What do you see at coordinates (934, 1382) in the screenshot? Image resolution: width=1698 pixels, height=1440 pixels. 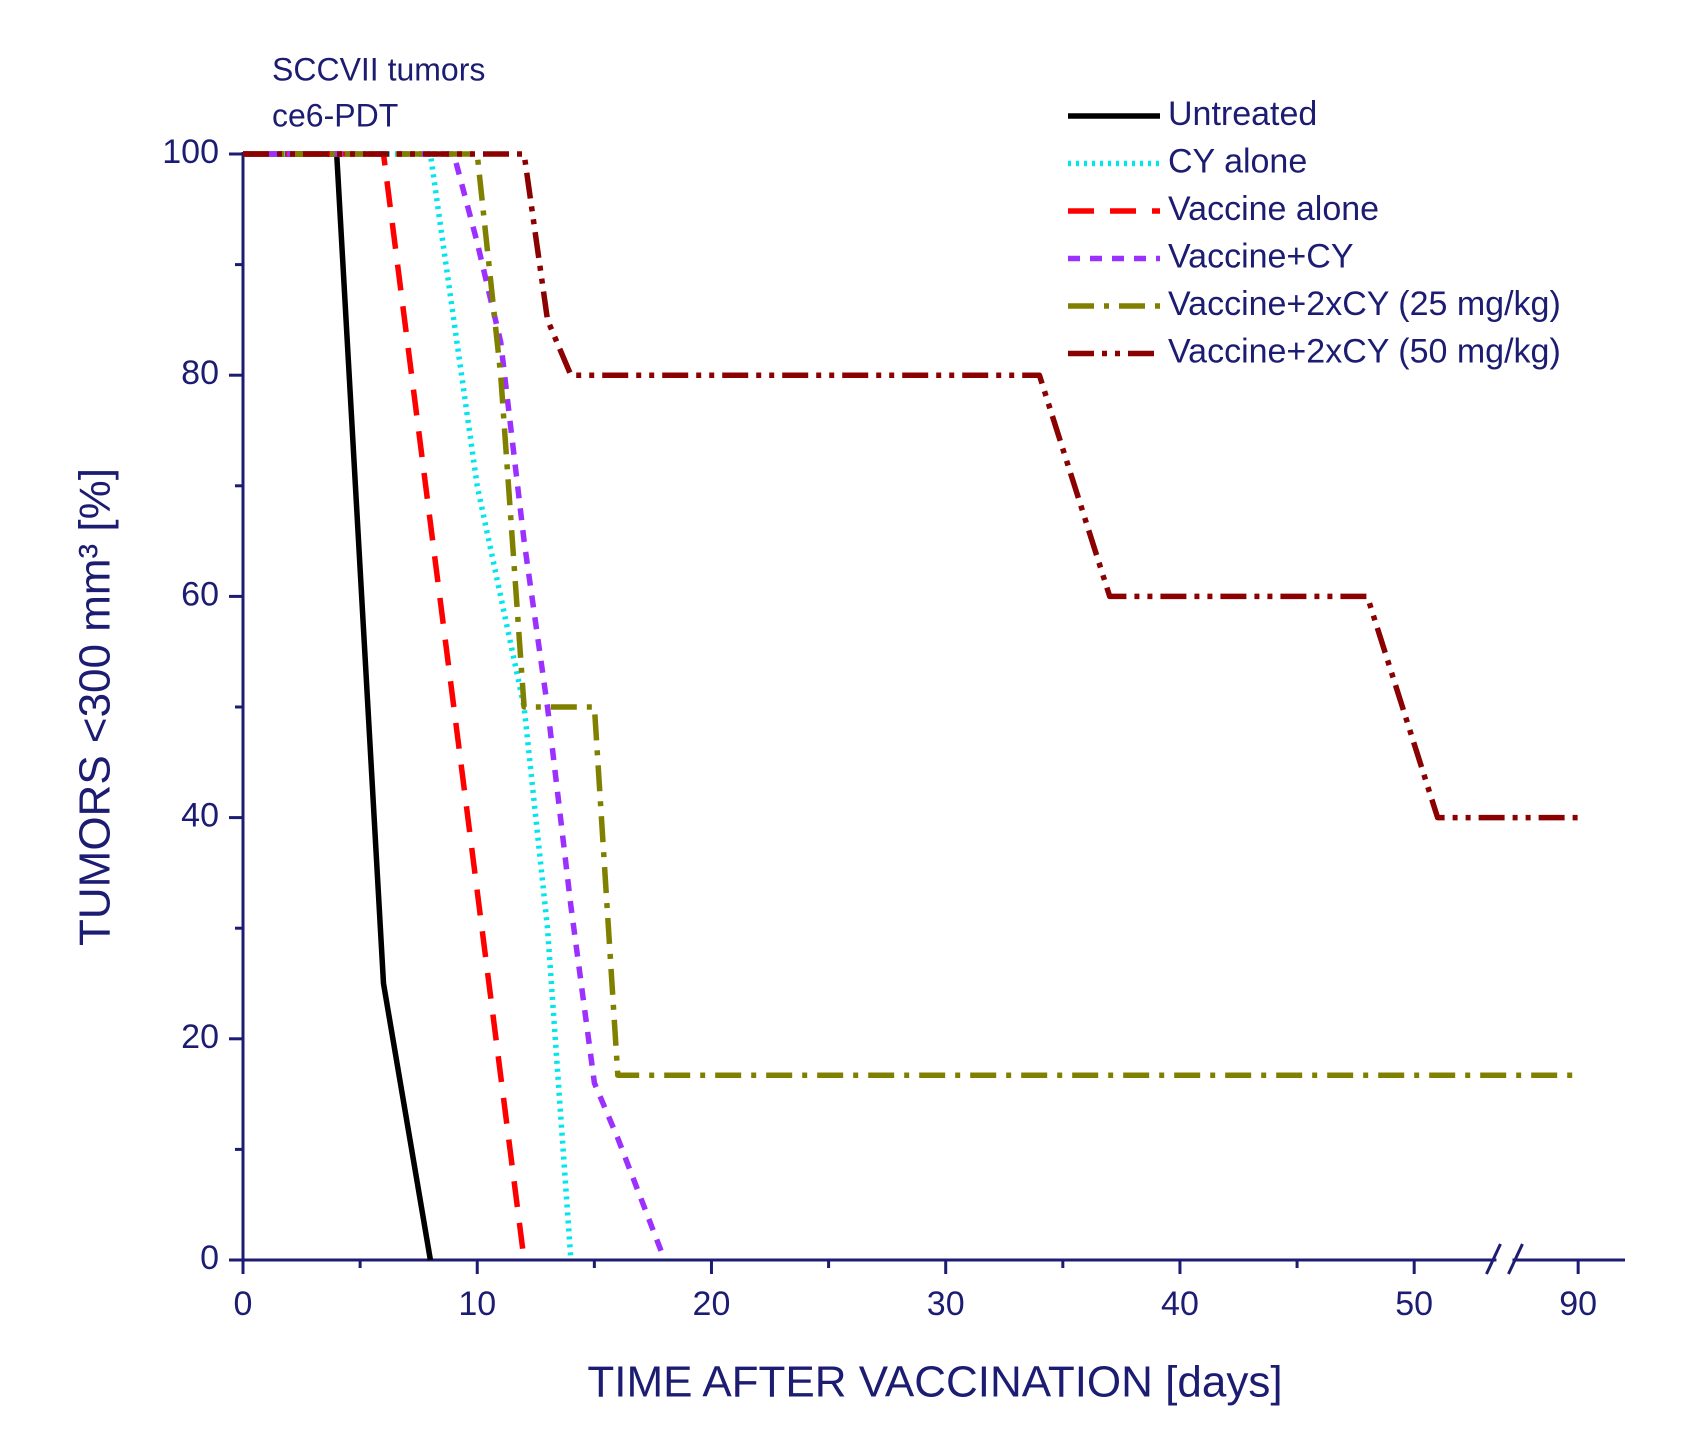 I see `x-axis-label: TIME AFTER VACCINATION [days]` at bounding box center [934, 1382].